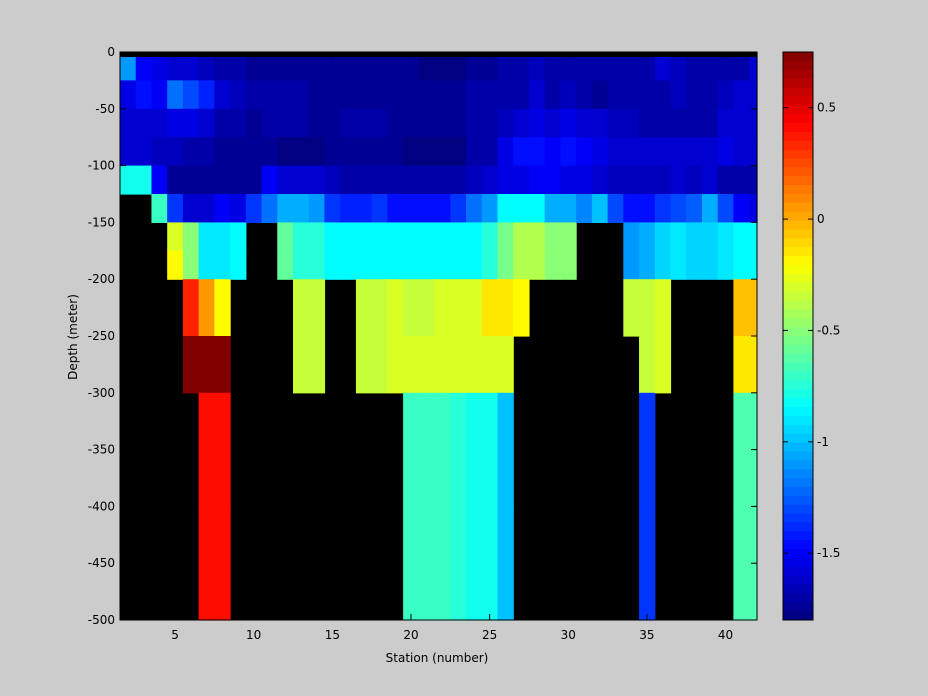 The height and width of the screenshot is (696, 928). Describe the element at coordinates (489, 635) in the screenshot. I see `x-tick-label: 25` at that location.